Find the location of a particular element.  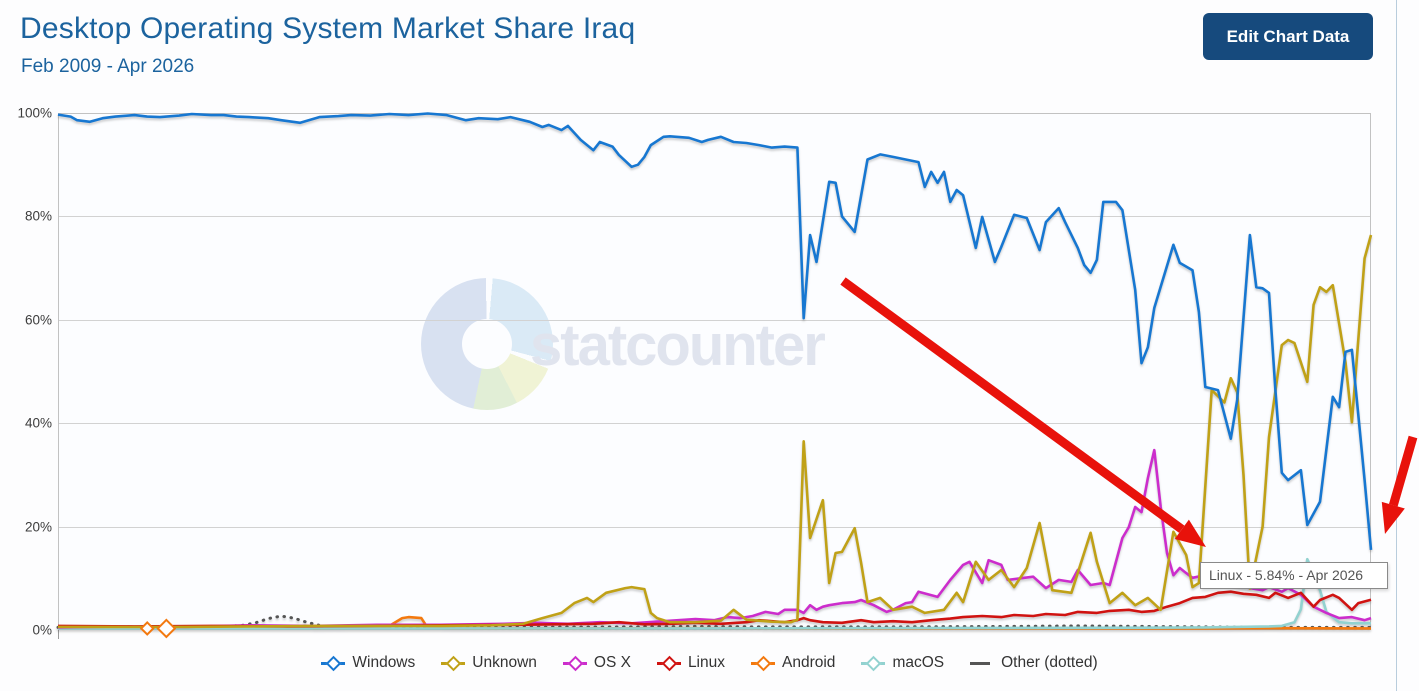

statcounter-logo-watermark is located at coordinates (487, 344).